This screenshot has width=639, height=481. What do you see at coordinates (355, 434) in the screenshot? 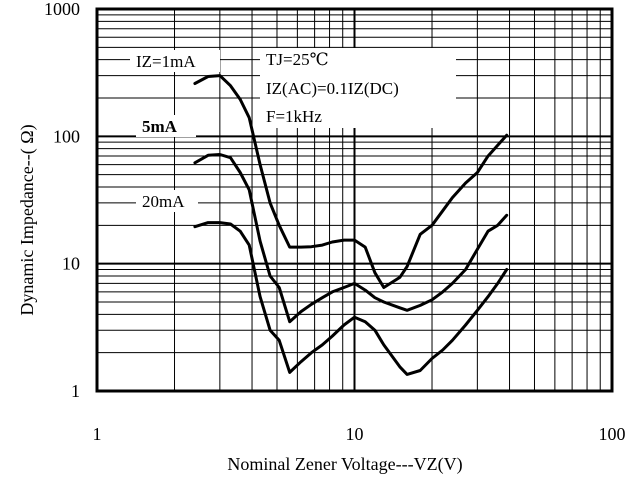
I see `x-tick-label: 10` at bounding box center [355, 434].